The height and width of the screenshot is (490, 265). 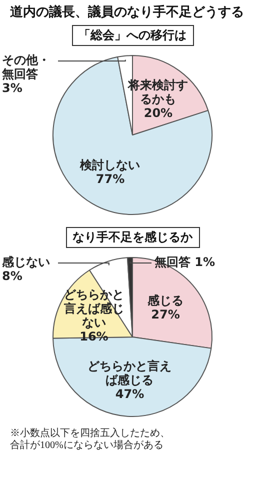 I want to click on slice-label: どちらかと言えば感じる, so click(x=130, y=372).